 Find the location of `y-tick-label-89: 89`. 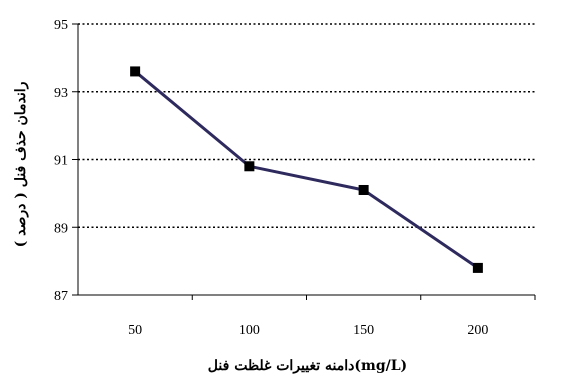

y-tick-label-89: 89 is located at coordinates (61, 228).